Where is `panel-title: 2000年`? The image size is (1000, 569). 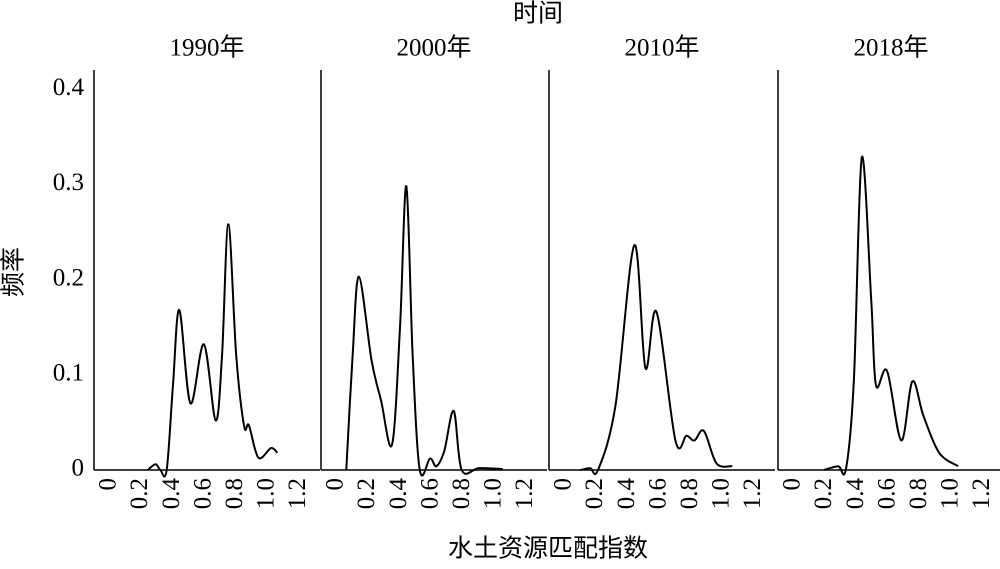
panel-title: 2000年 is located at coordinates (433, 48).